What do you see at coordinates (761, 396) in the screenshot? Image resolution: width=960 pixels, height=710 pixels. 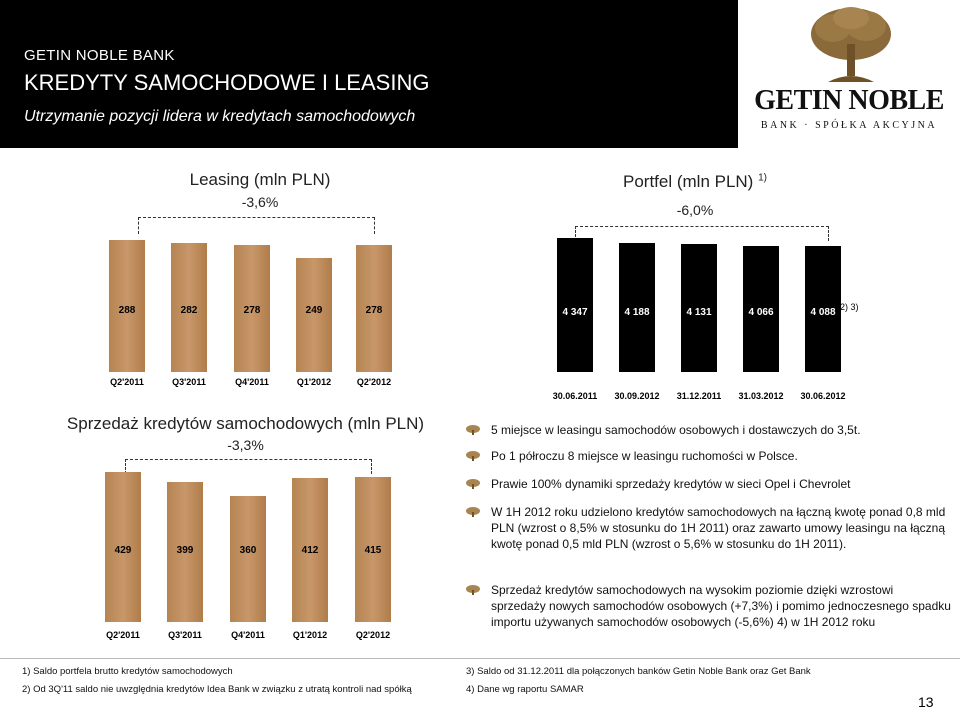 I see `portfel-category-label: 31.03.2012` at bounding box center [761, 396].